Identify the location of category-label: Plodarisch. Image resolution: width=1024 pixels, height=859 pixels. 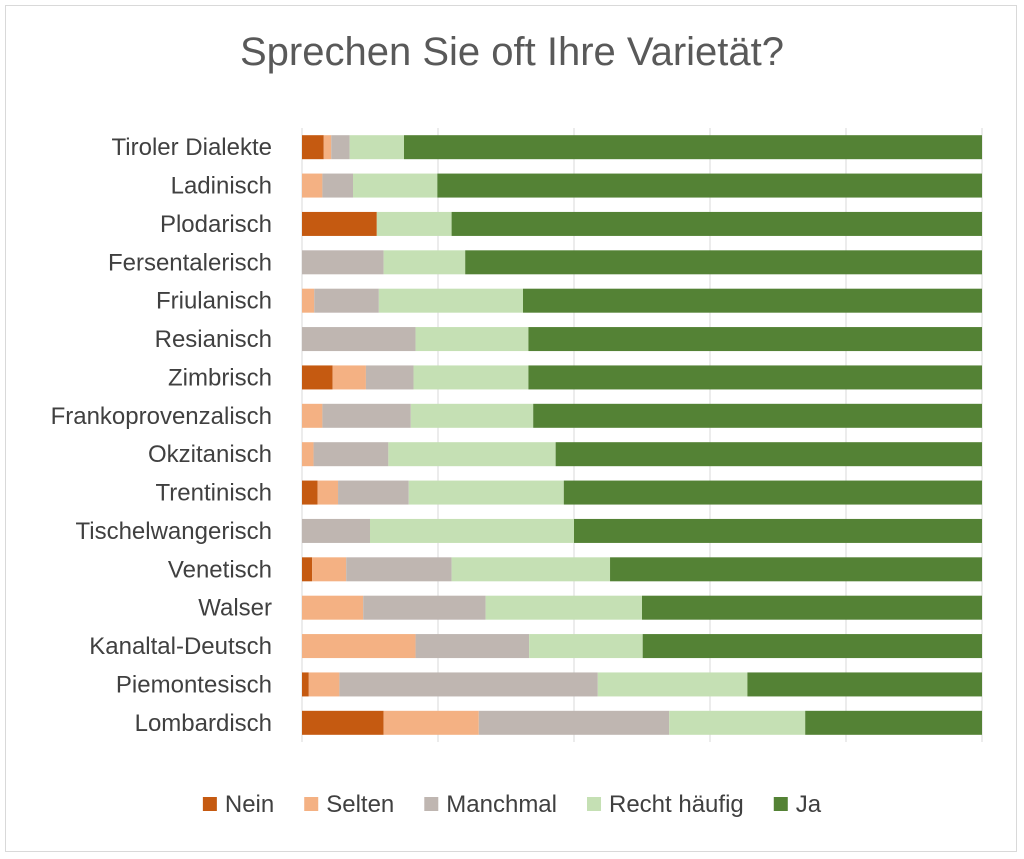
(216, 224).